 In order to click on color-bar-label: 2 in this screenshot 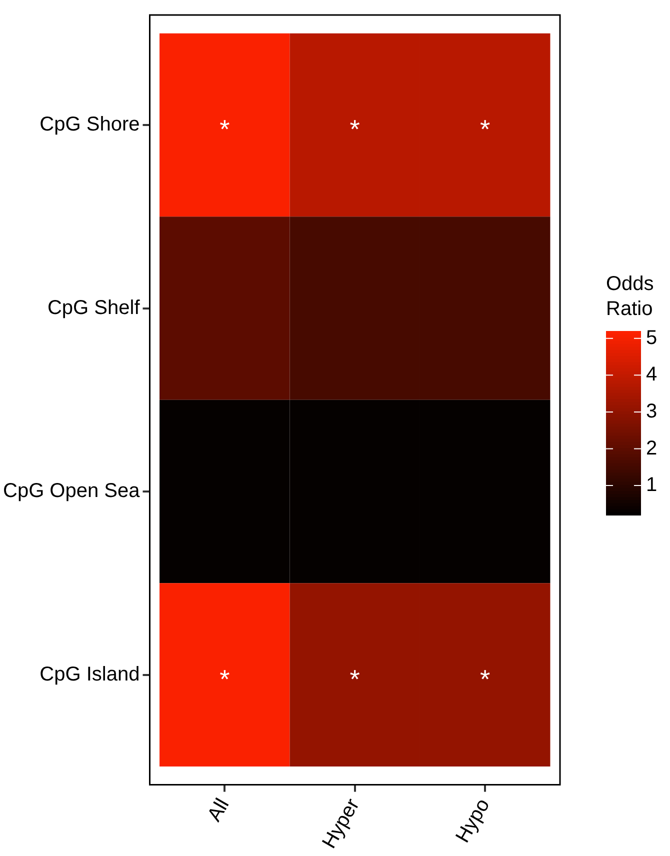, I will do `click(652, 448)`.